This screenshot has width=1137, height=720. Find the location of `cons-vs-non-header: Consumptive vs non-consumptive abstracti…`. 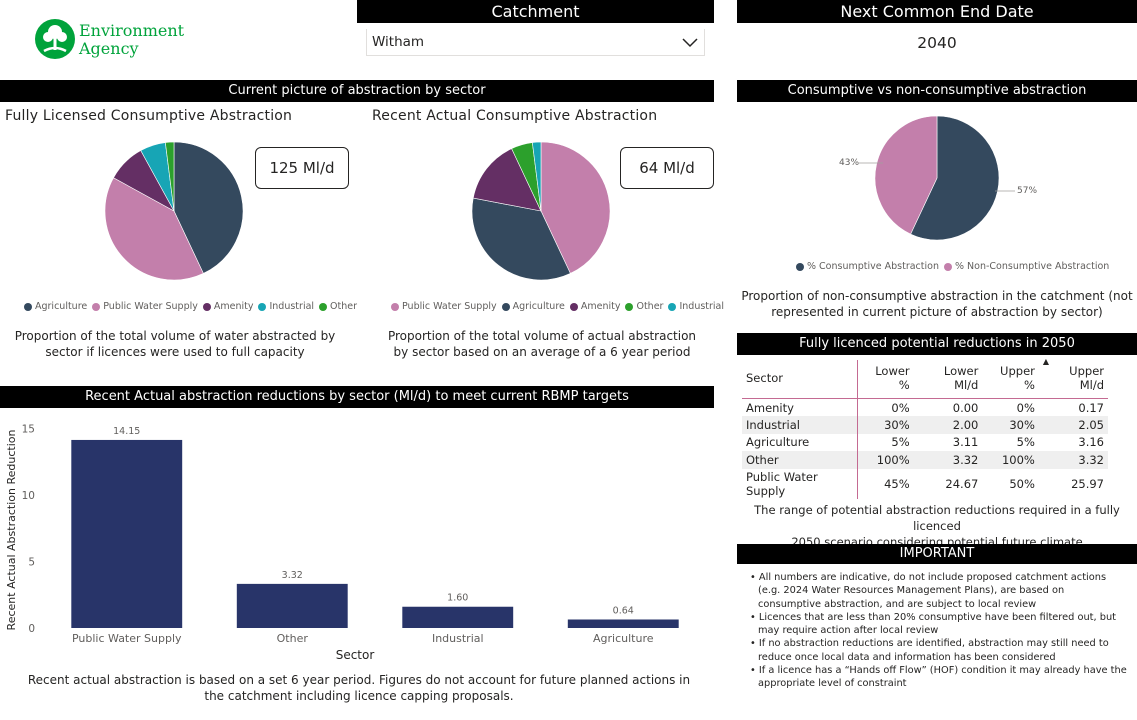

cons-vs-non-header: Consumptive vs non-consumptive abstracti… is located at coordinates (937, 91).